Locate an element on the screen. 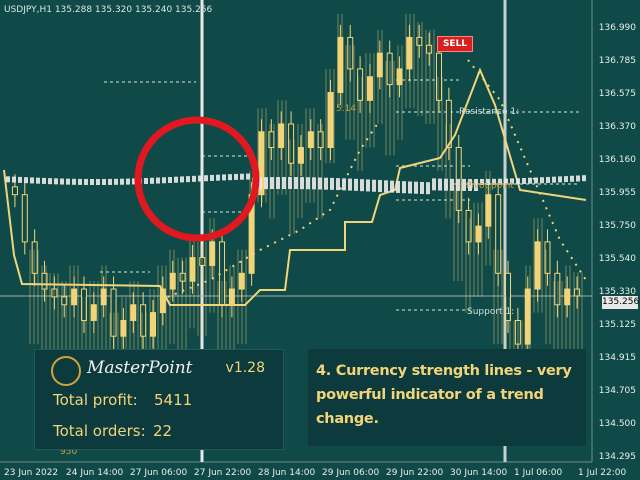 The image size is (640, 480). price-tick: 135.955 is located at coordinates (617, 193).